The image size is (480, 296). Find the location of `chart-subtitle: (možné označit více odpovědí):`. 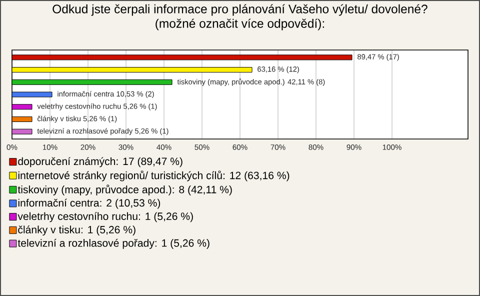

chart-subtitle: (možné označit více odpovědí): is located at coordinates (240, 24).